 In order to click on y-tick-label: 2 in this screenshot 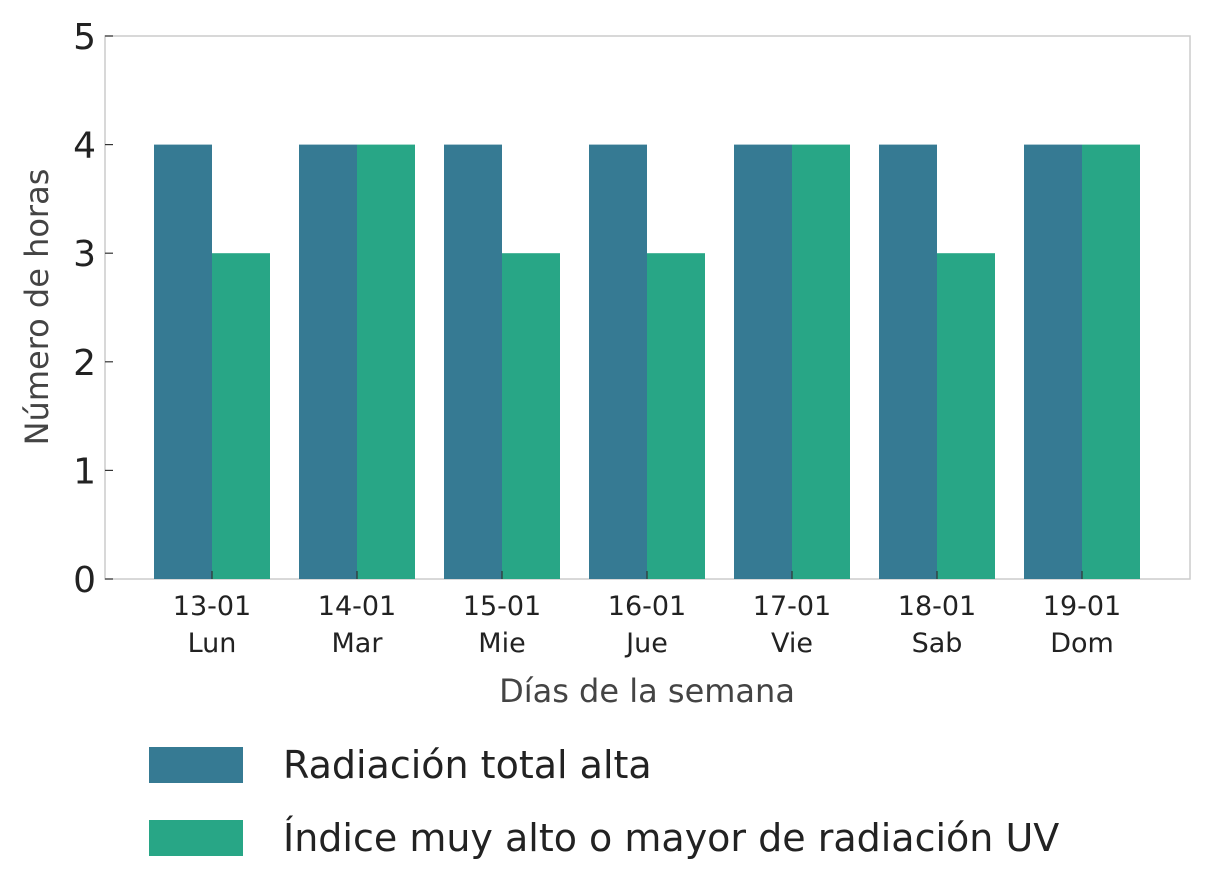, I will do `click(84, 363)`.